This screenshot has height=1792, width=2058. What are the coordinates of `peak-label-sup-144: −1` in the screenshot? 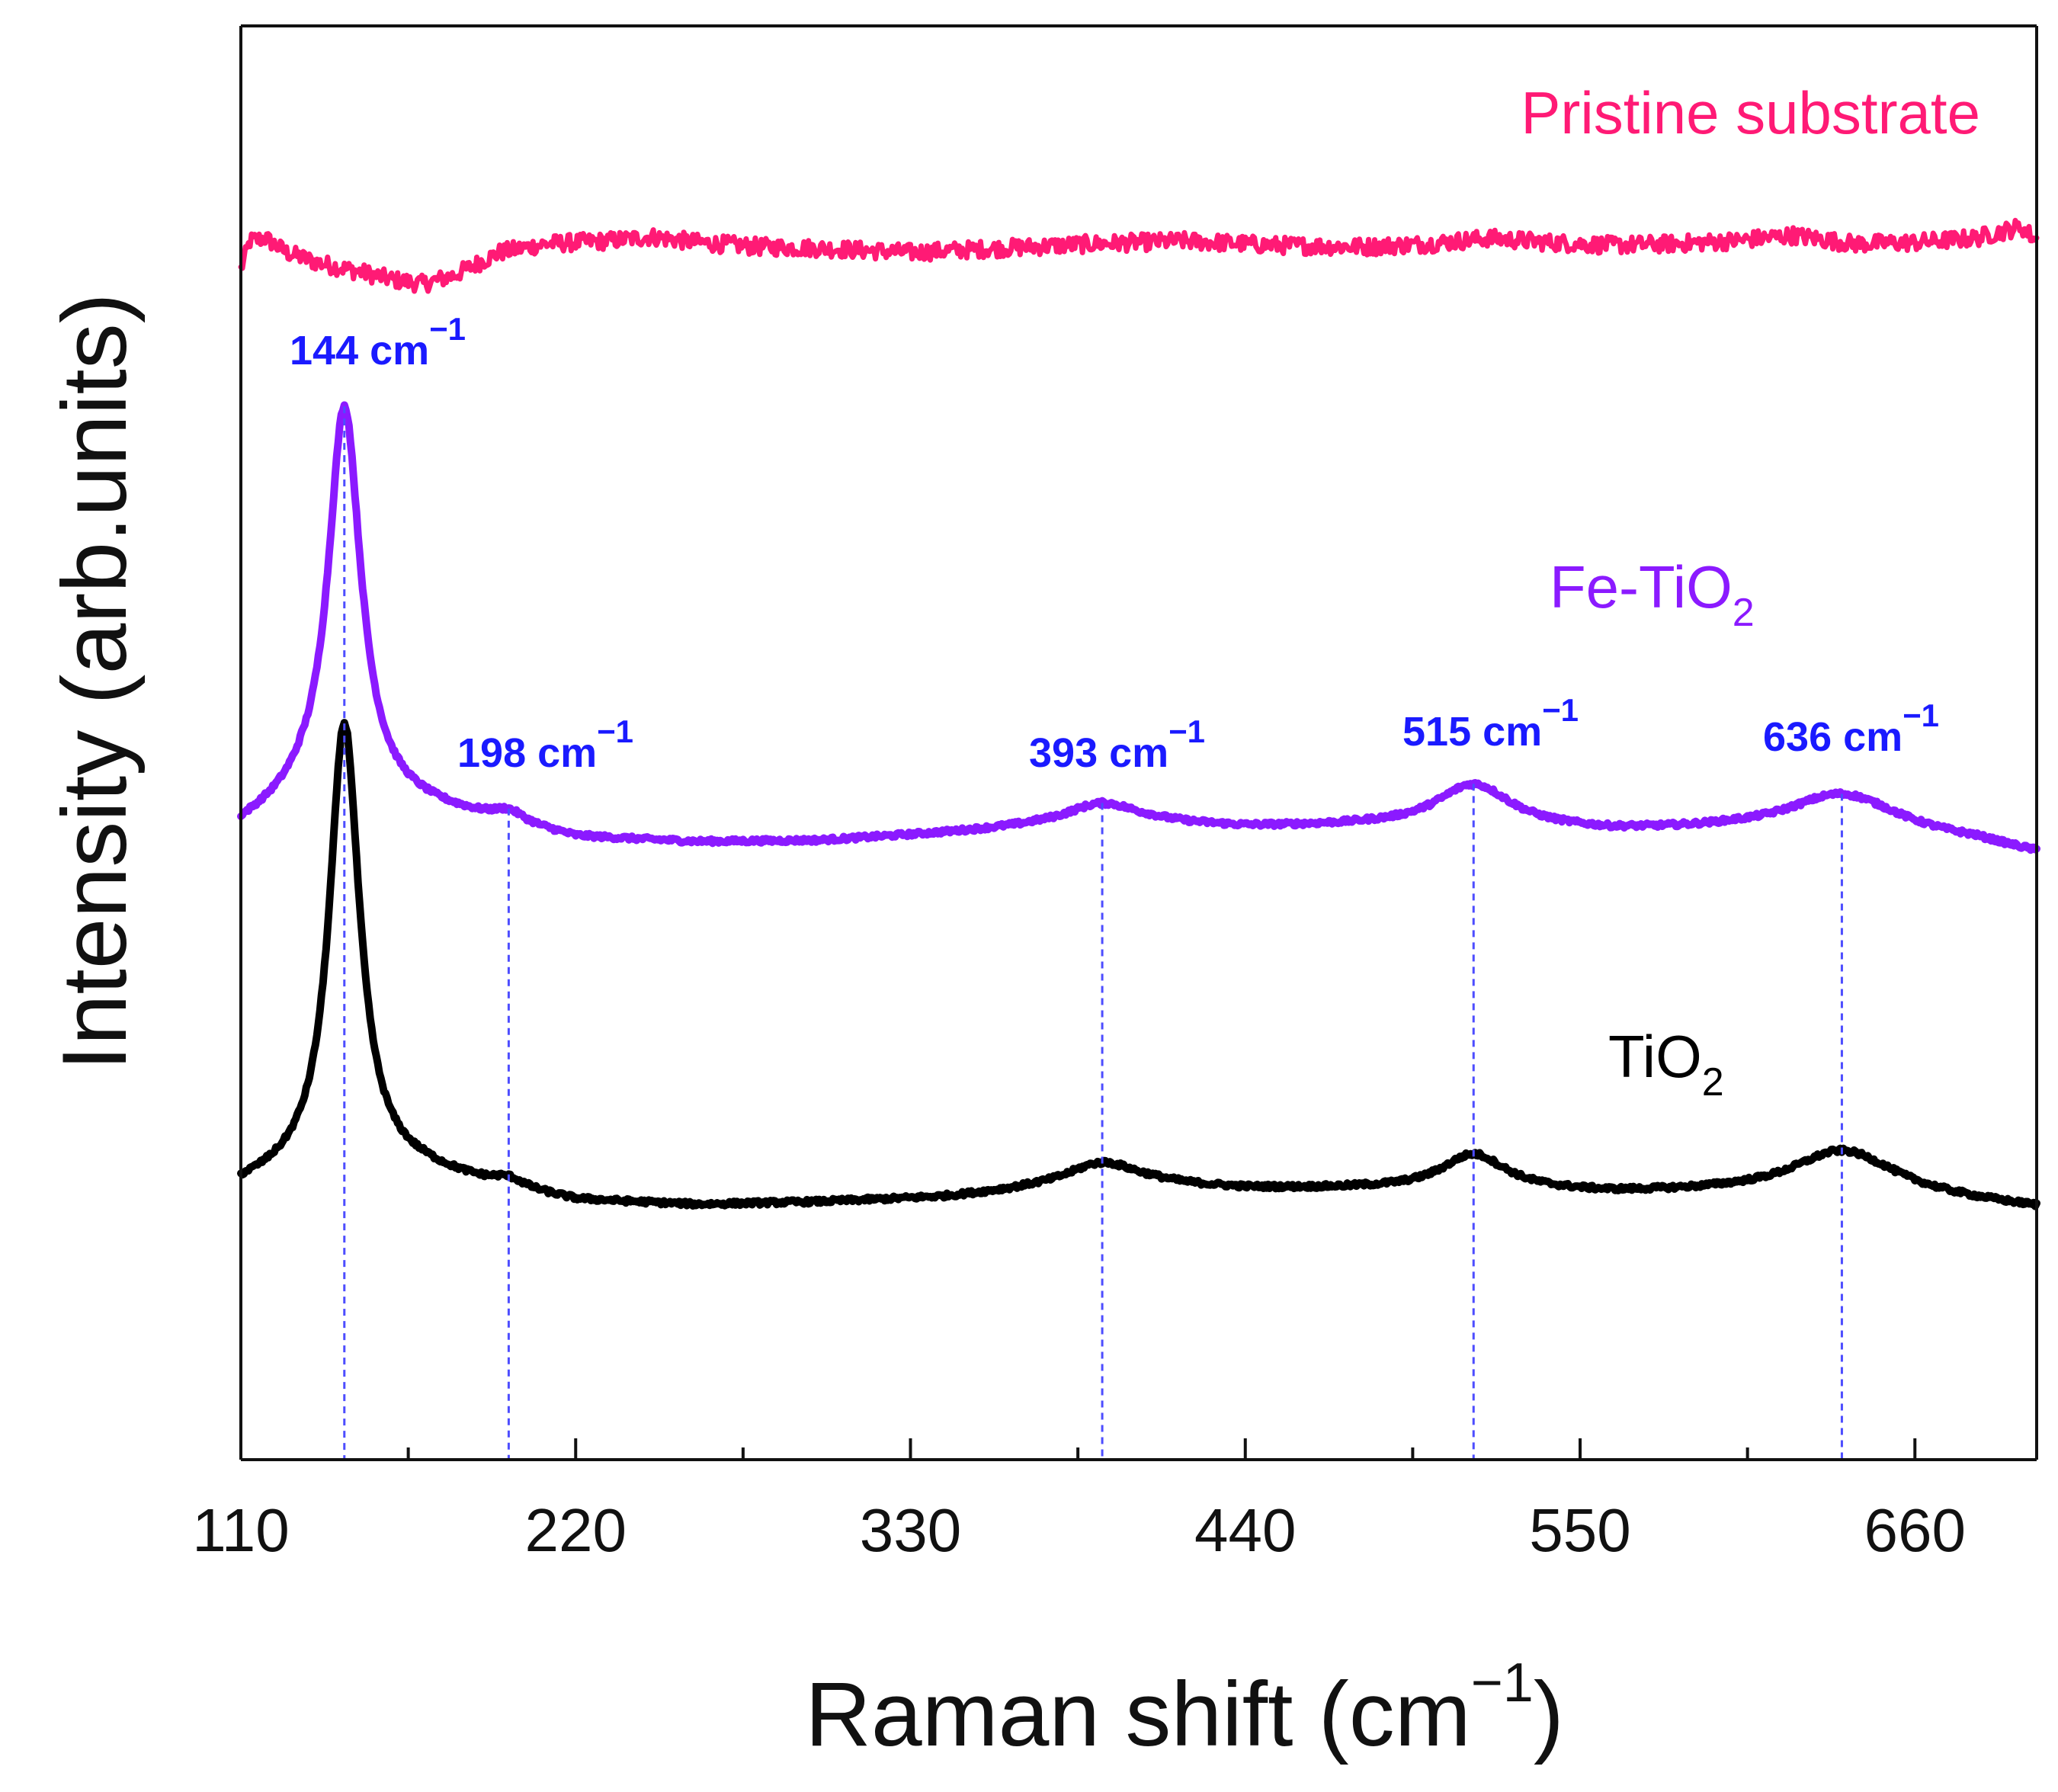 It's located at (448, 329).